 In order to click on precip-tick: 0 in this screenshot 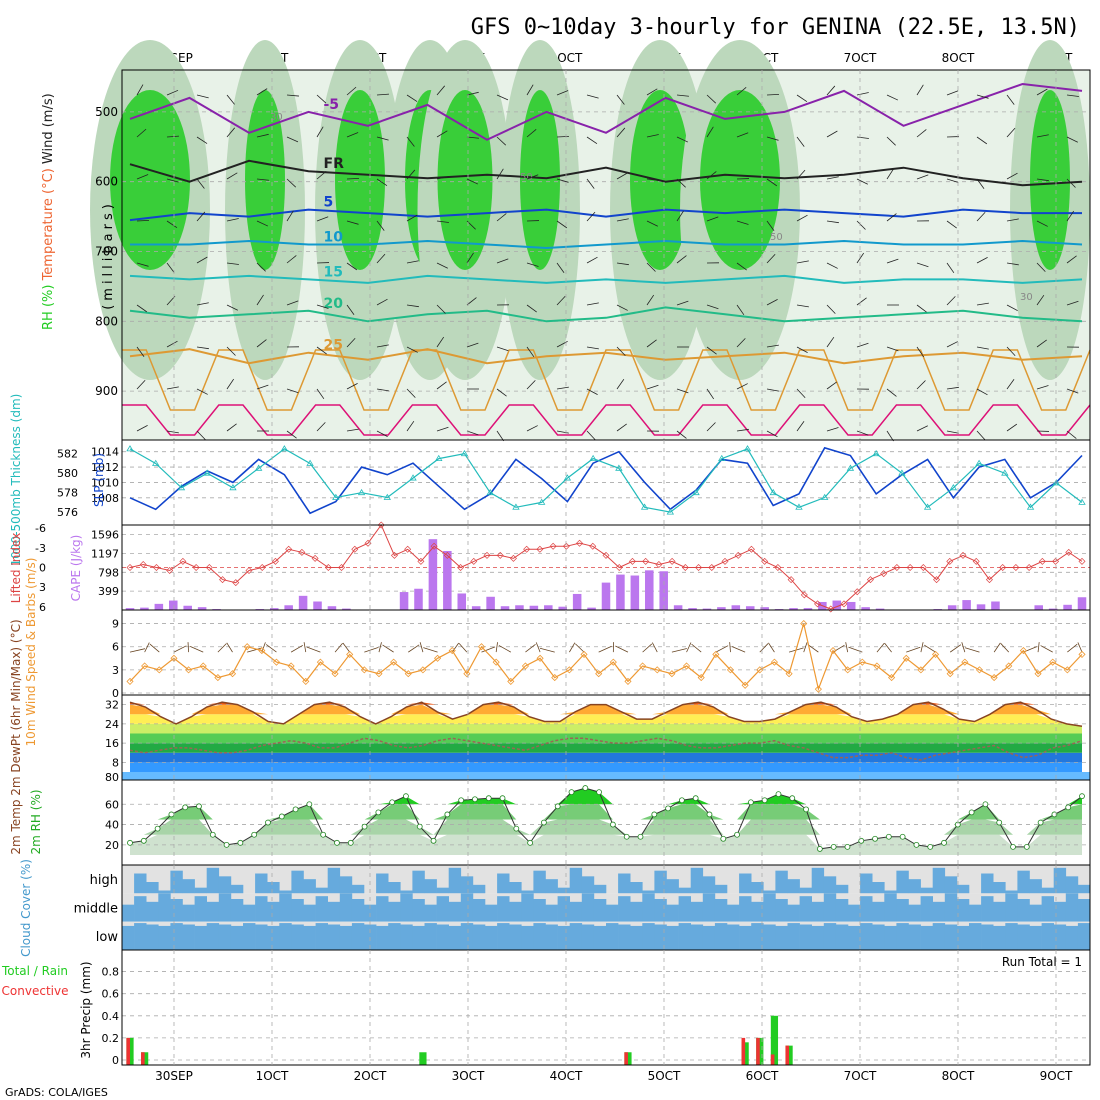, I will do `click(115, 1060)`.